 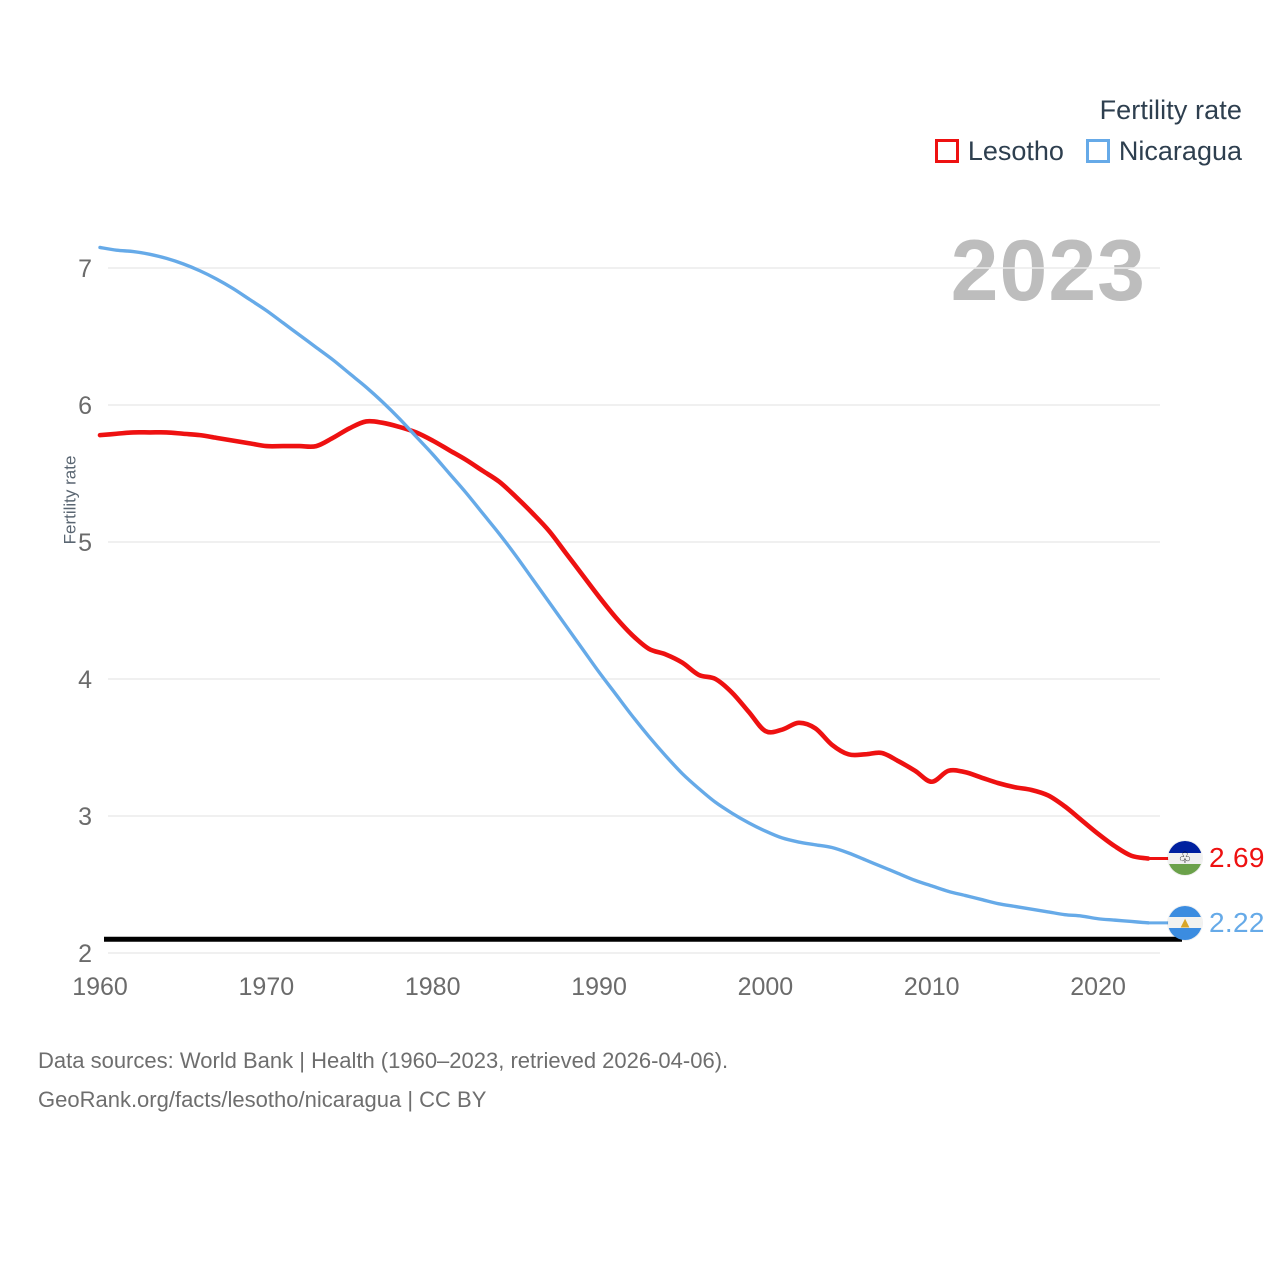 What do you see at coordinates (267, 987) in the screenshot?
I see `x-tick-label: 1970` at bounding box center [267, 987].